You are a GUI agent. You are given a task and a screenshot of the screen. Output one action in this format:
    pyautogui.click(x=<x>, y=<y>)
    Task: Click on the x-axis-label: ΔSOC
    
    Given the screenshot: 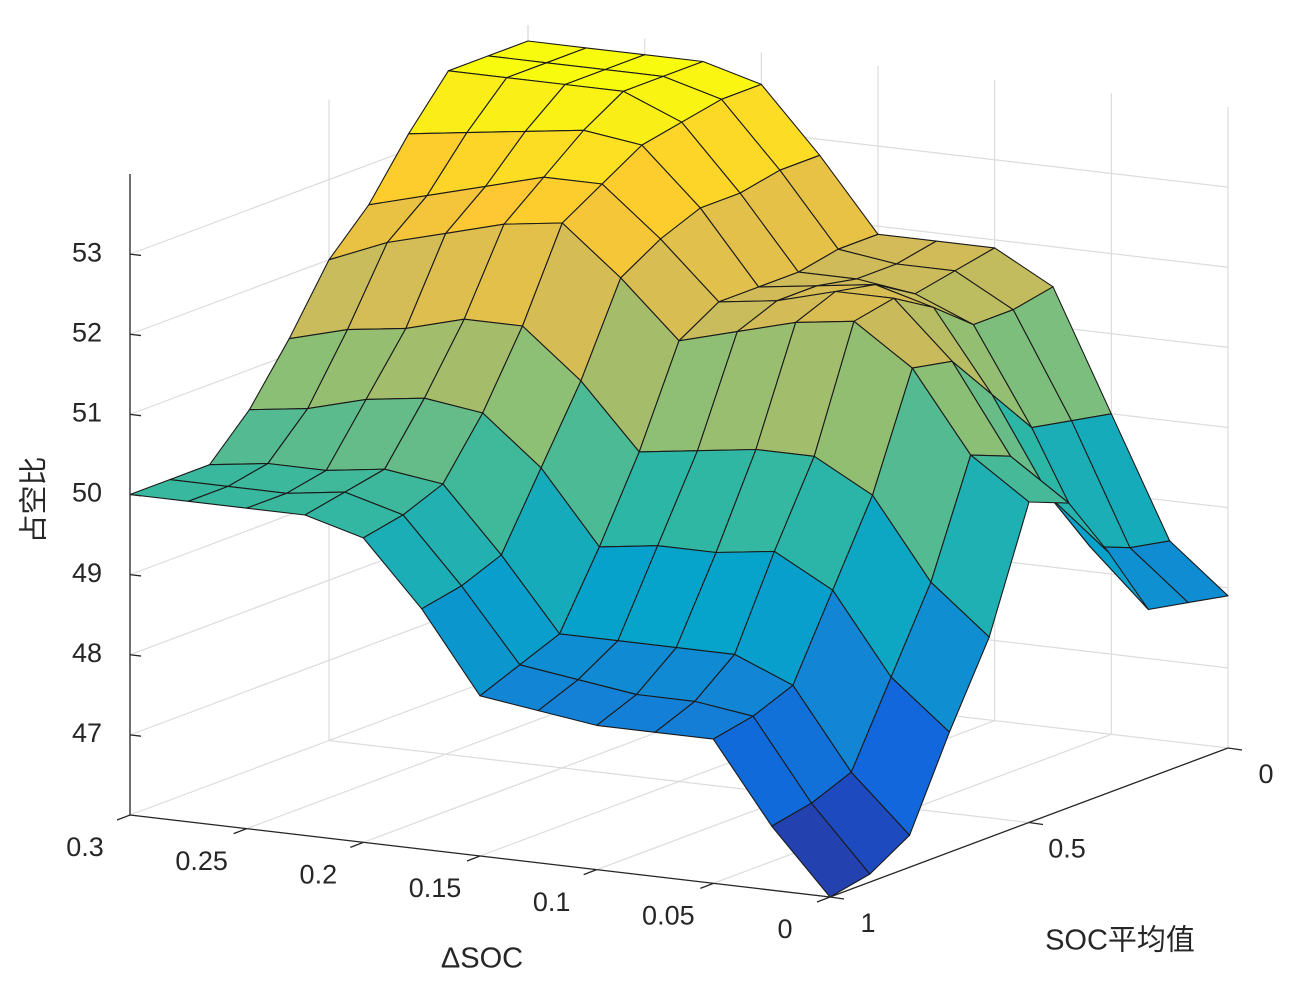 What is the action you would take?
    pyautogui.click(x=482, y=959)
    